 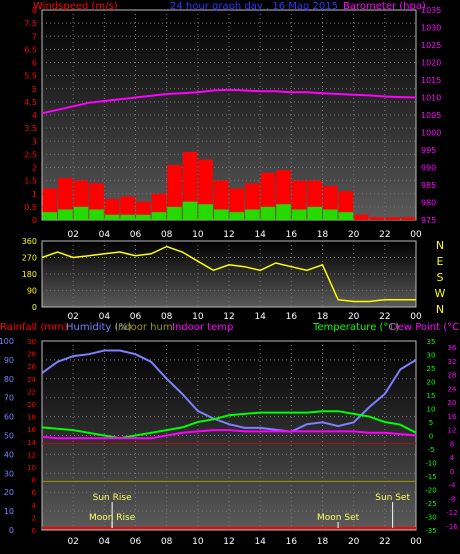 I want to click on y-tick-barometer: 1020, so click(x=431, y=63).